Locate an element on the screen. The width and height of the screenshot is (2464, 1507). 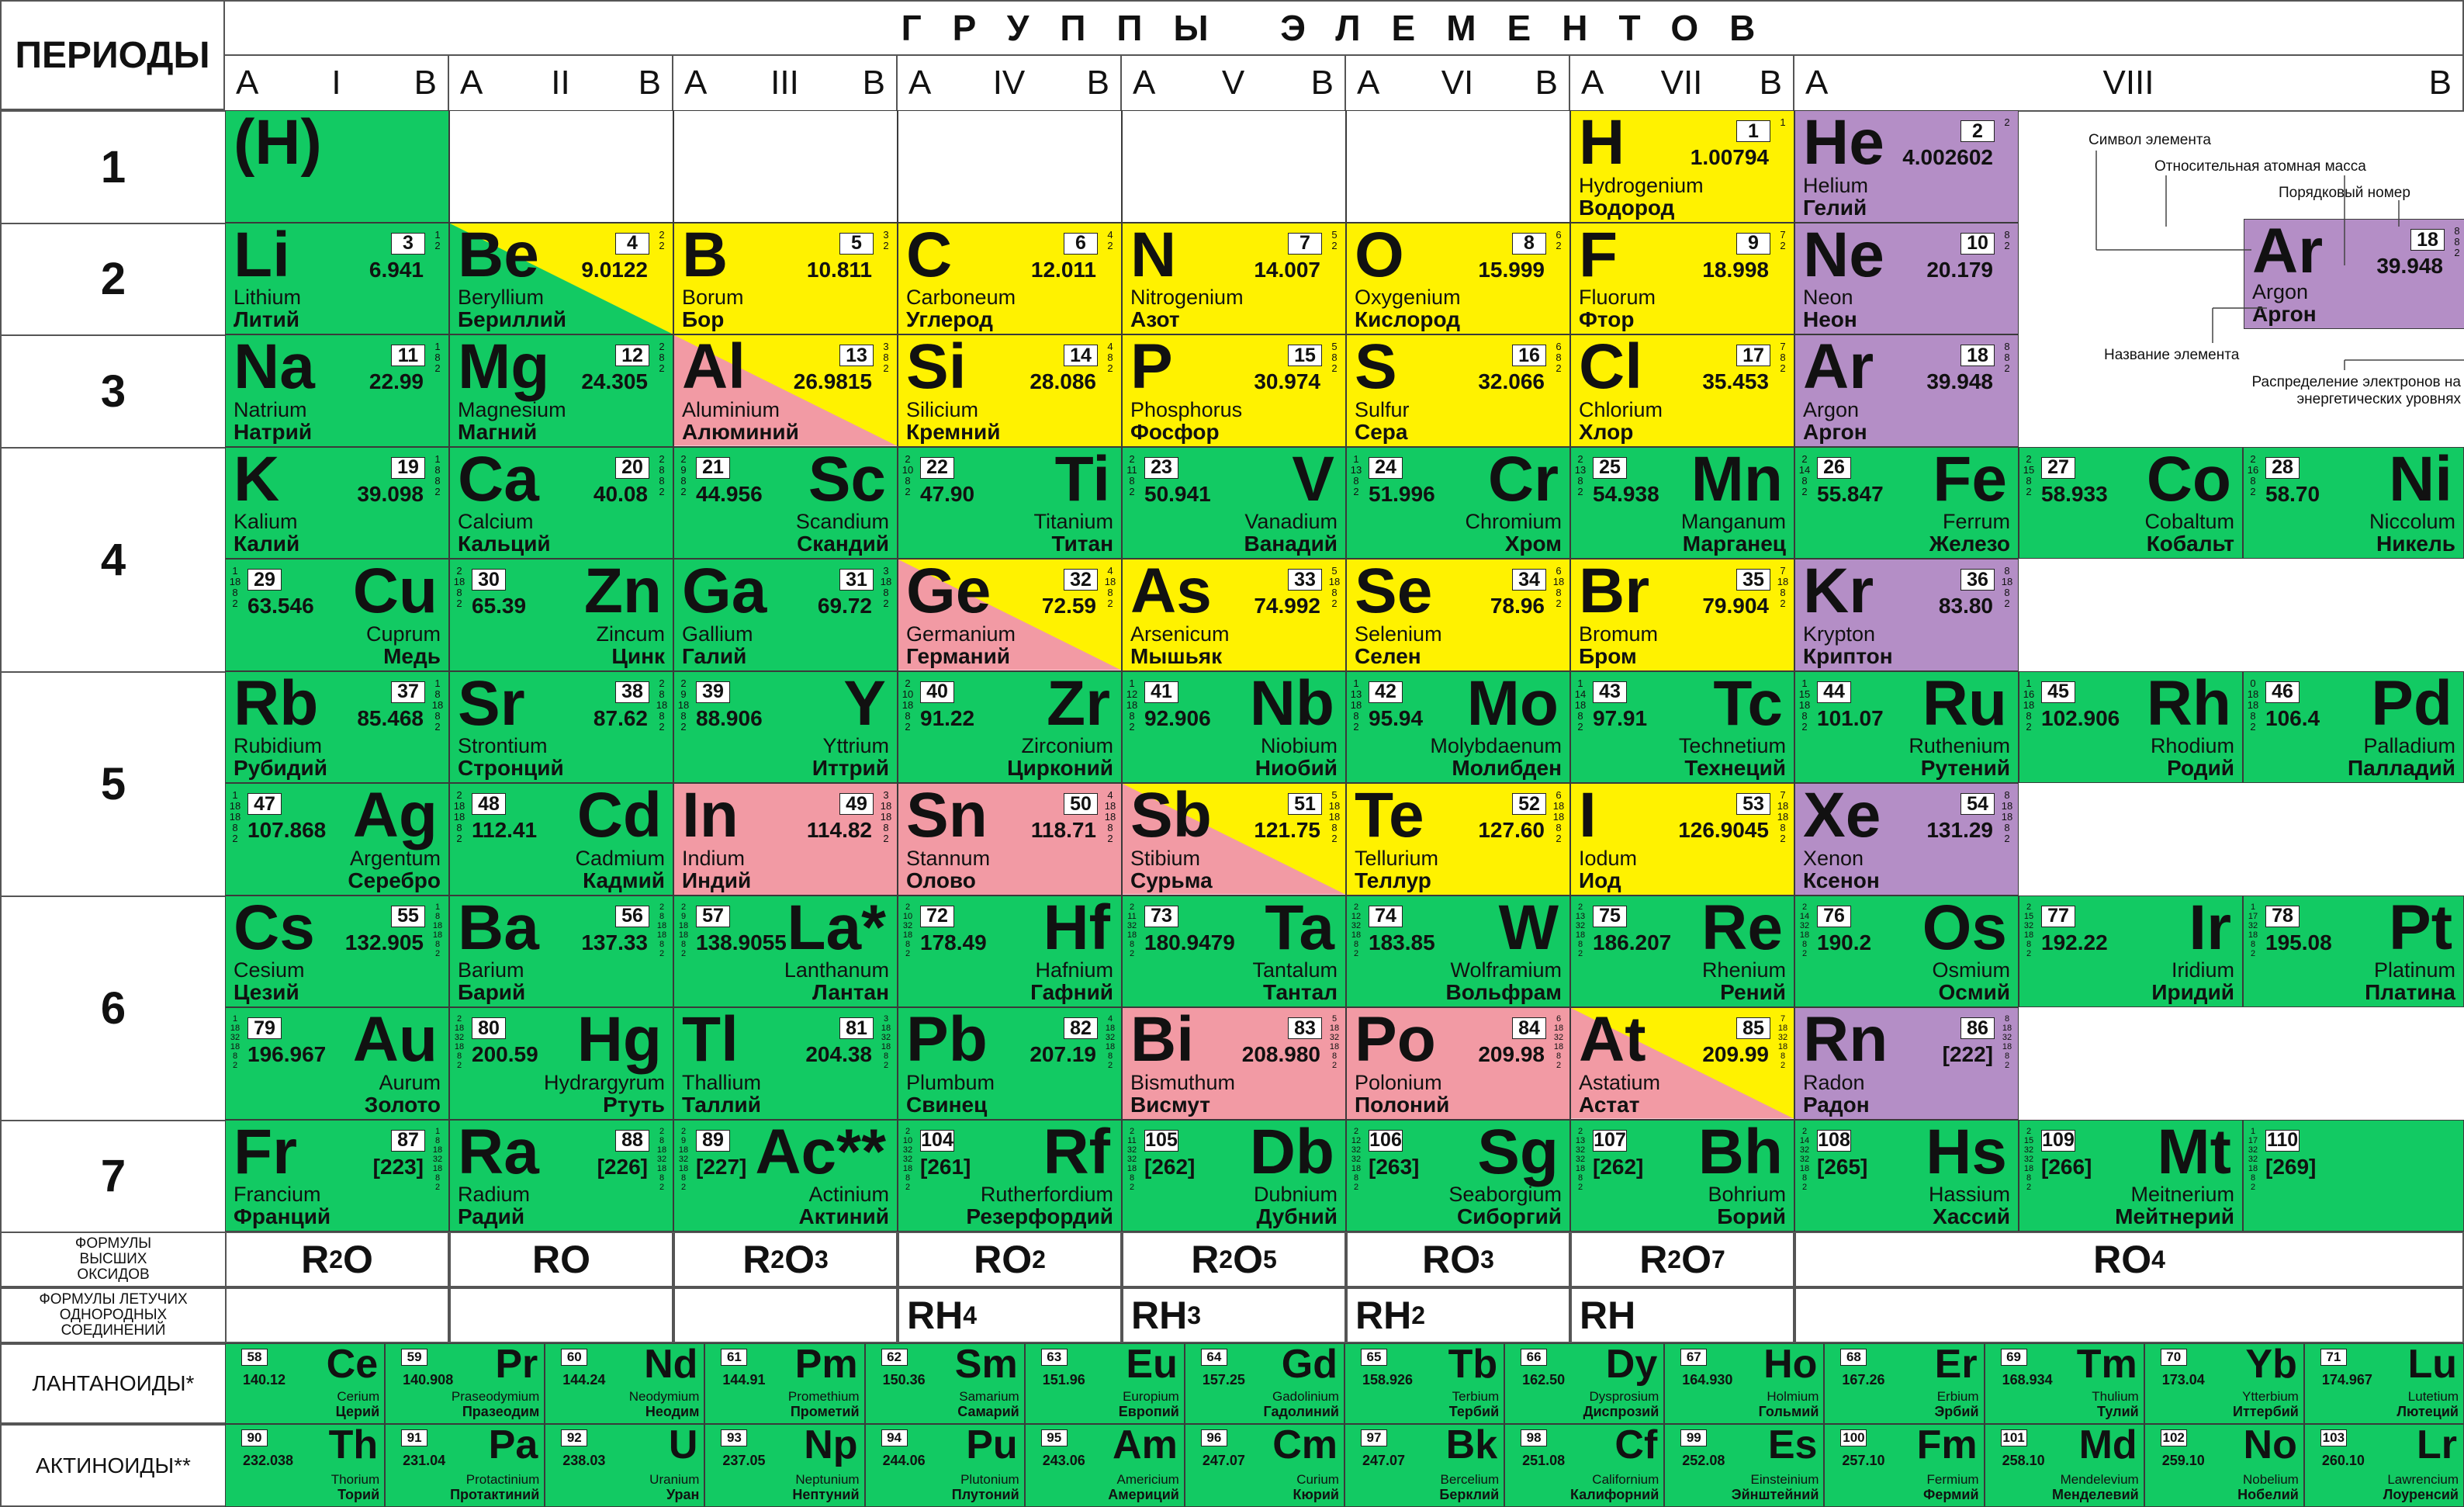
russian-name: Титан is located at coordinates (1082, 544).